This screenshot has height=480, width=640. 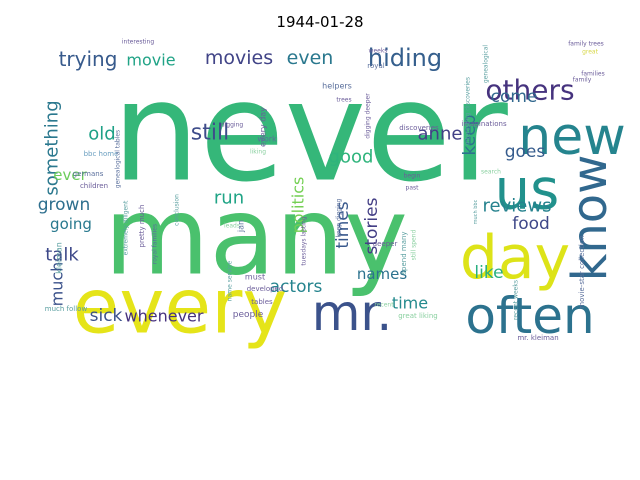 What do you see at coordinates (375, 66) in the screenshot?
I see `word-royal: royal` at bounding box center [375, 66].